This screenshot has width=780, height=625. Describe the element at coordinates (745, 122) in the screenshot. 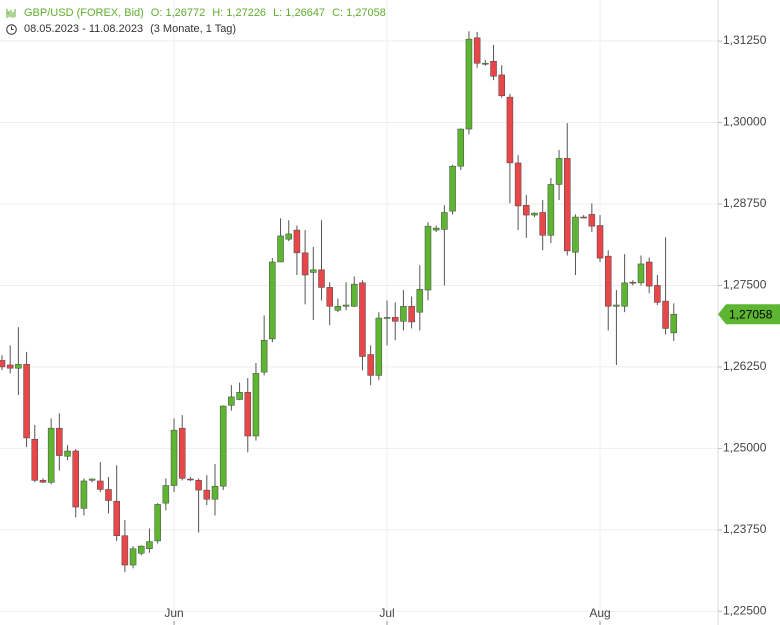

I see `y-tick-label: 1,30000` at that location.